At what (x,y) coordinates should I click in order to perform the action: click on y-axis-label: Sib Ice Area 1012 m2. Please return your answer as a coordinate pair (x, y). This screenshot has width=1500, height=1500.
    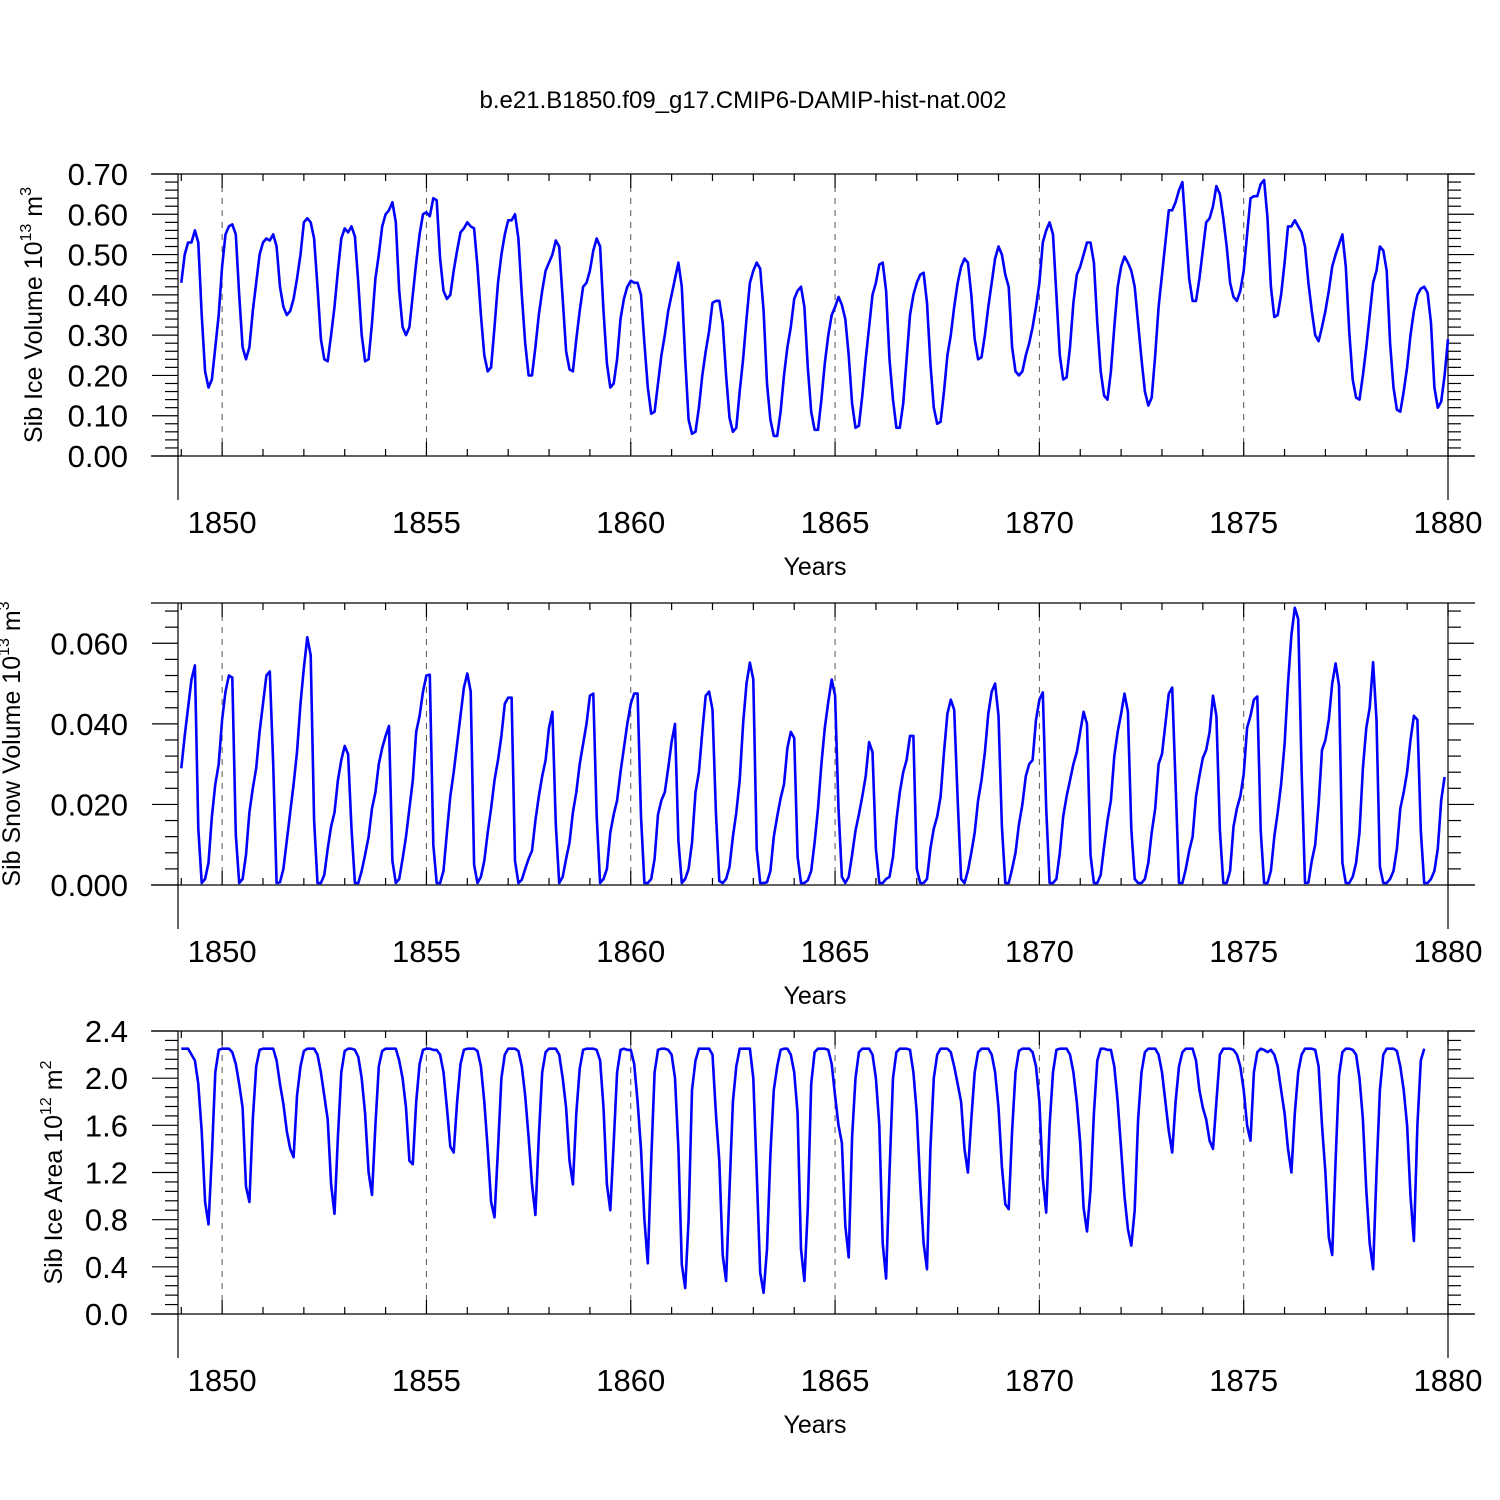
    Looking at the image, I should click on (53, 1172).